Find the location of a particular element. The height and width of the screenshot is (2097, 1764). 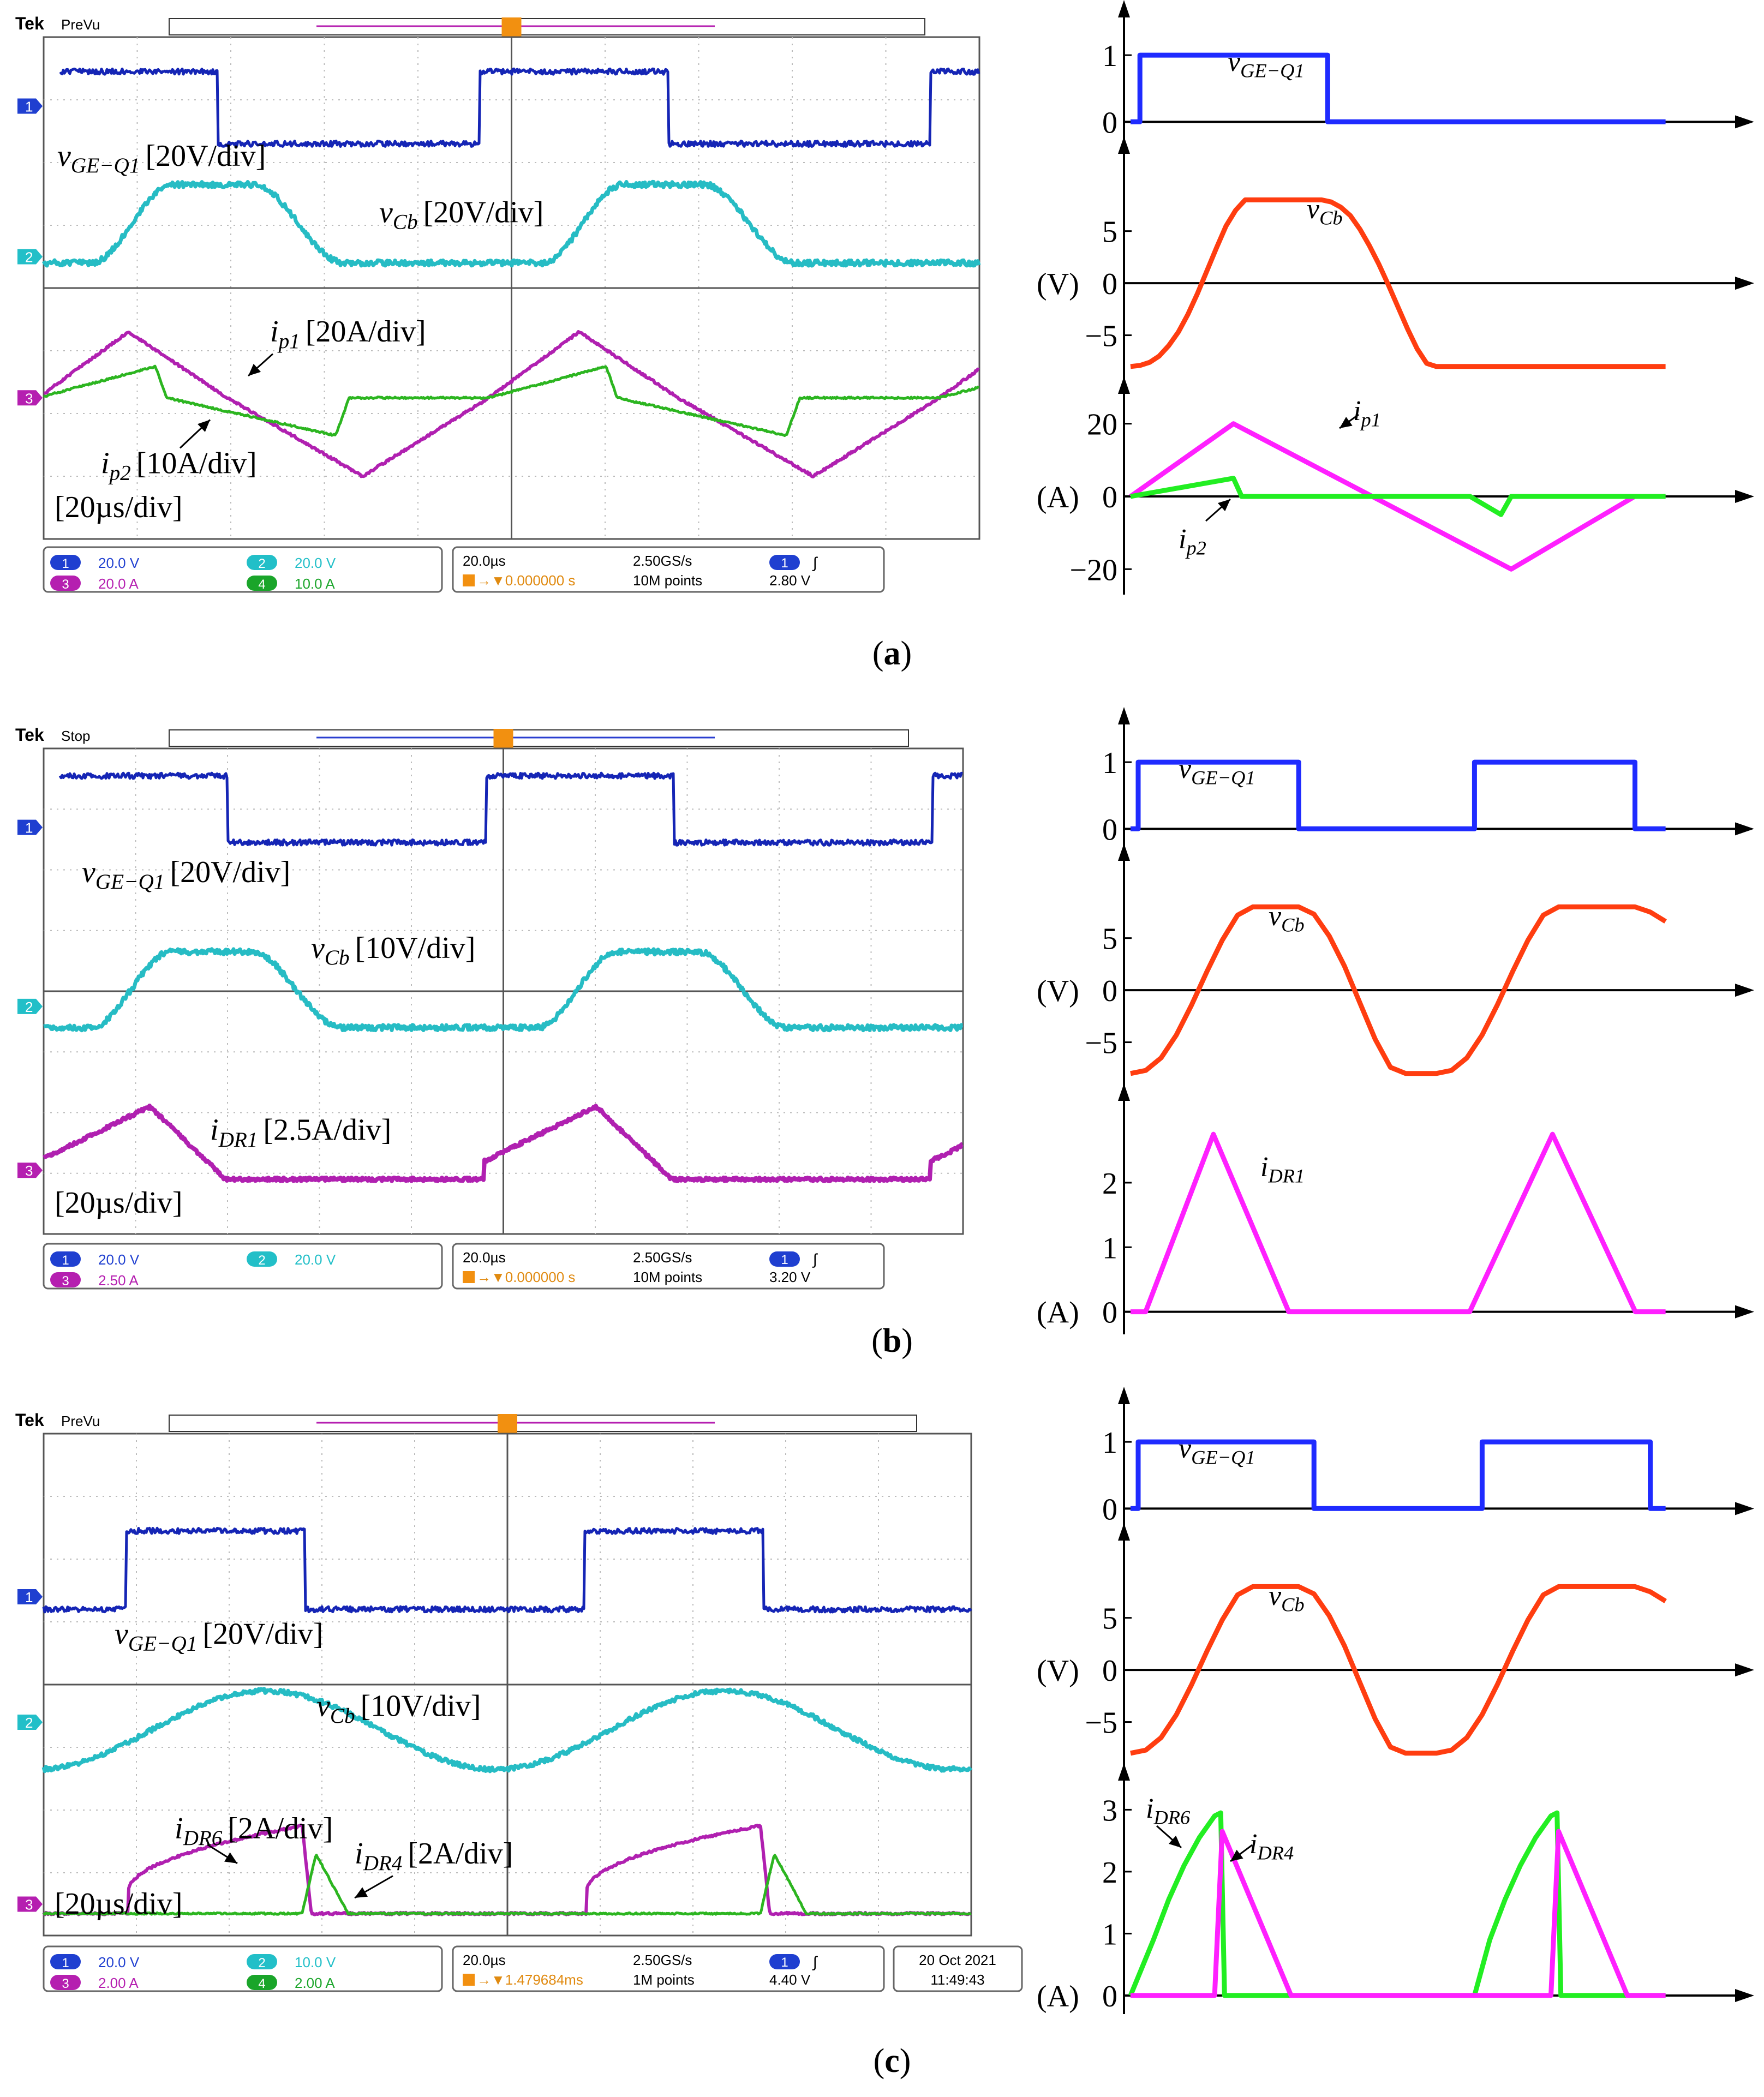

channel-number: 2 is located at coordinates (261, 1260).